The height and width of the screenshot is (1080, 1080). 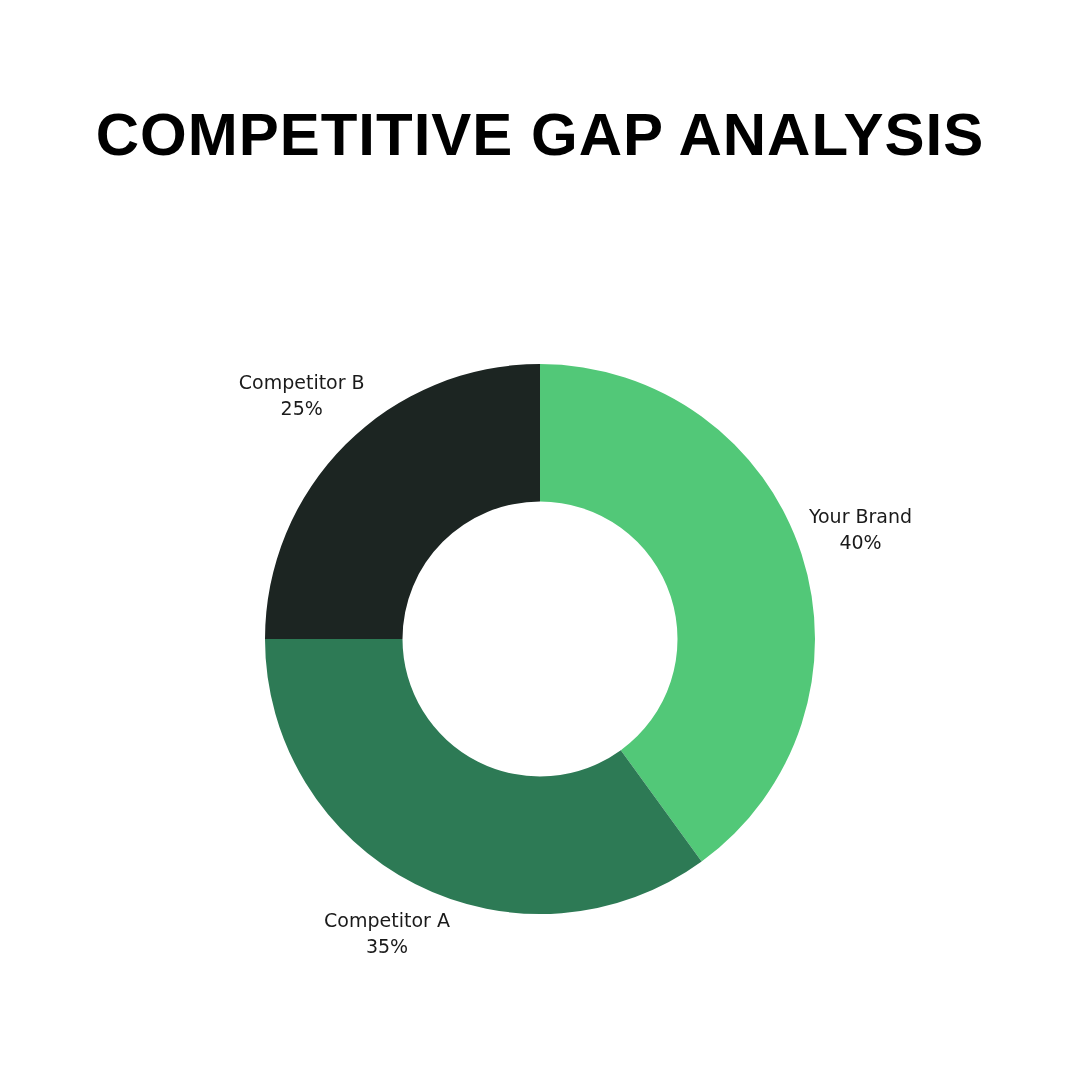 What do you see at coordinates (387, 920) in the screenshot?
I see `slice-label: Competitor A` at bounding box center [387, 920].